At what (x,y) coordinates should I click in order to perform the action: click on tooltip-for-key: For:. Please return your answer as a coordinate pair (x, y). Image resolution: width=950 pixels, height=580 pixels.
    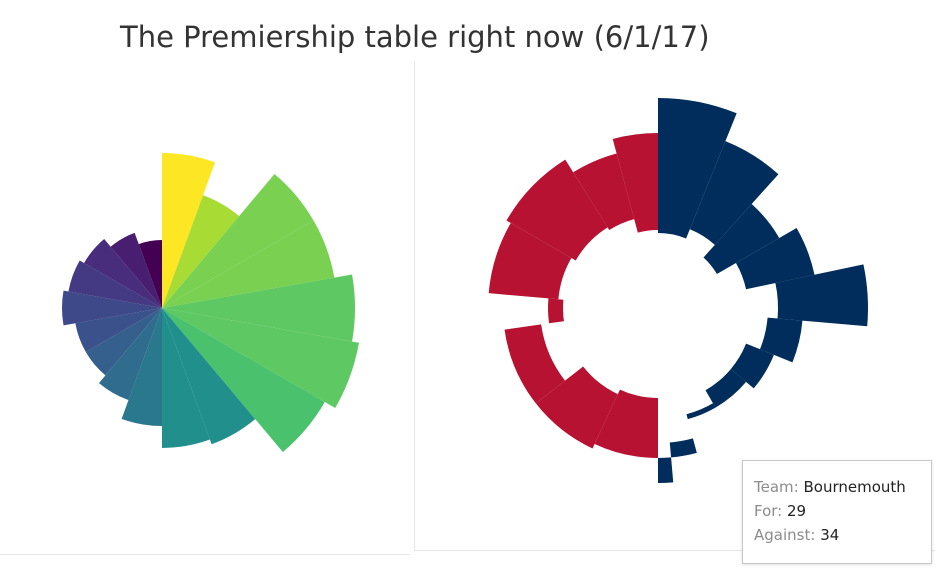
    Looking at the image, I should click on (768, 511).